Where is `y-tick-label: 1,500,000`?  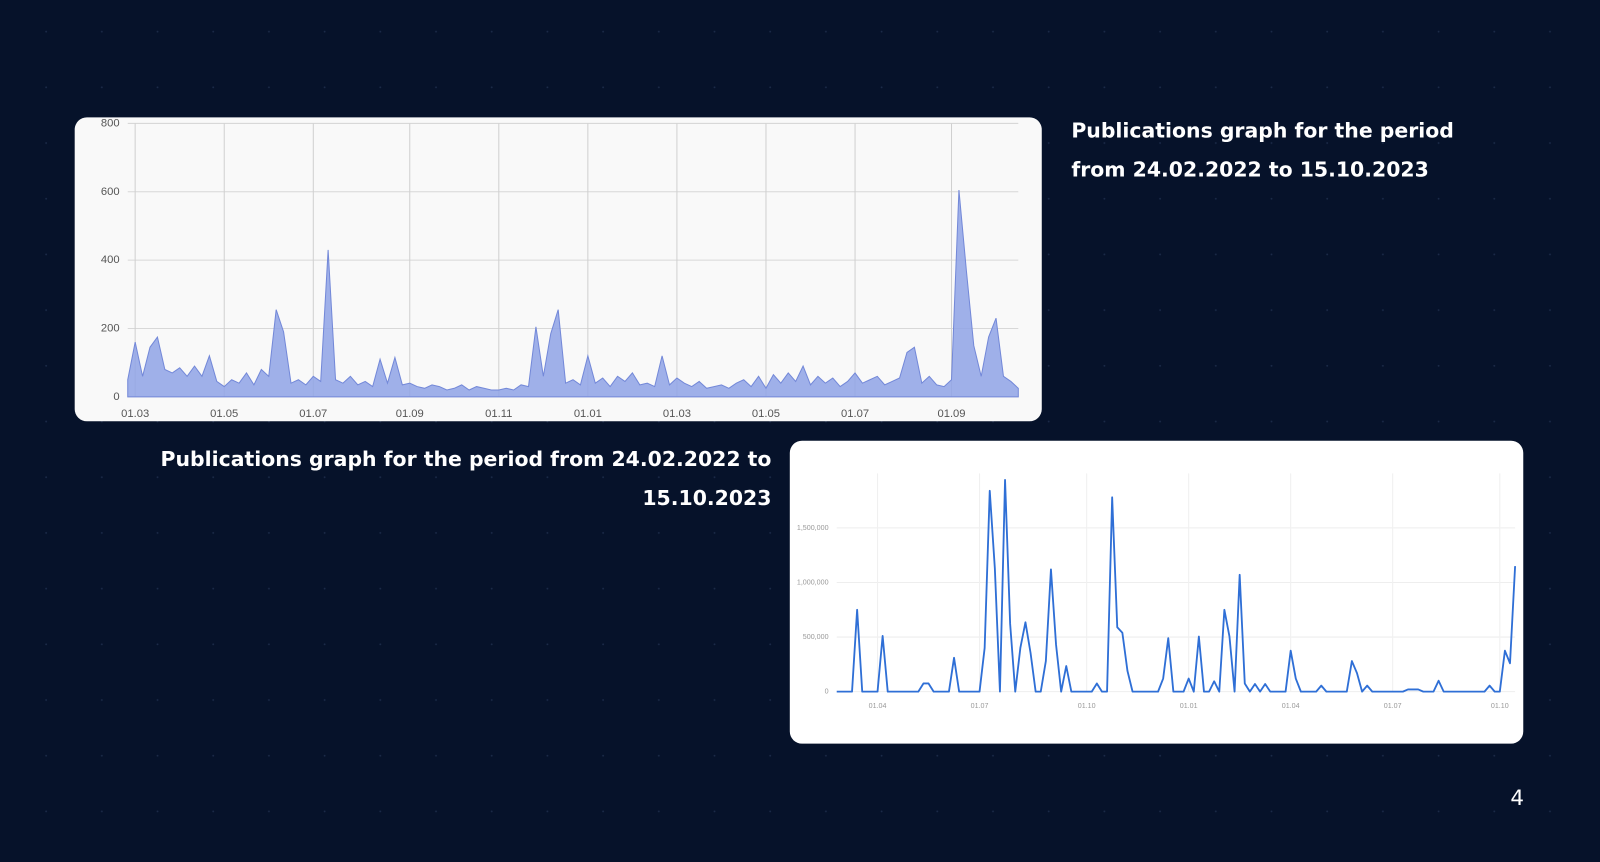
y-tick-label: 1,500,000 is located at coordinates (813, 528).